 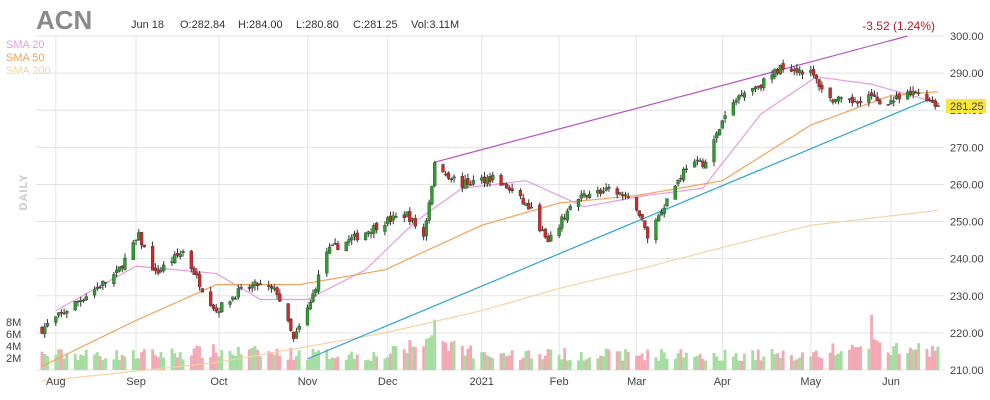 I want to click on x-tick-label: 2021, so click(x=481, y=382).